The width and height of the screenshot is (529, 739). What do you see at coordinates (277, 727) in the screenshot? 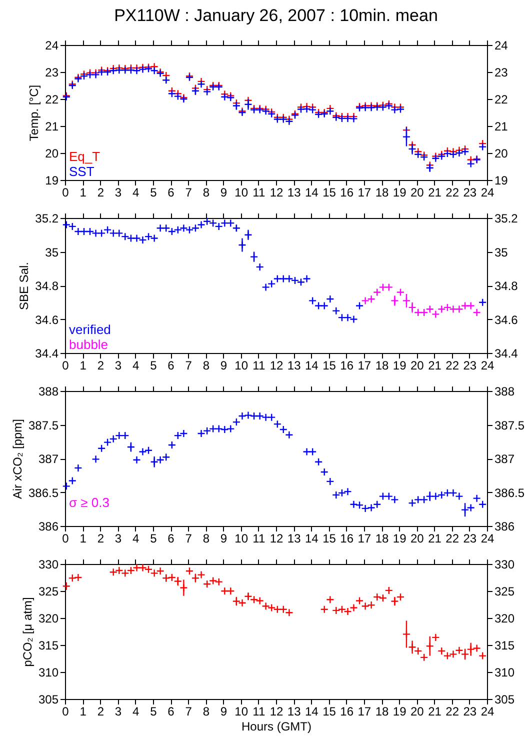
I see `x-axis-title: Hours (GMT)` at bounding box center [277, 727].